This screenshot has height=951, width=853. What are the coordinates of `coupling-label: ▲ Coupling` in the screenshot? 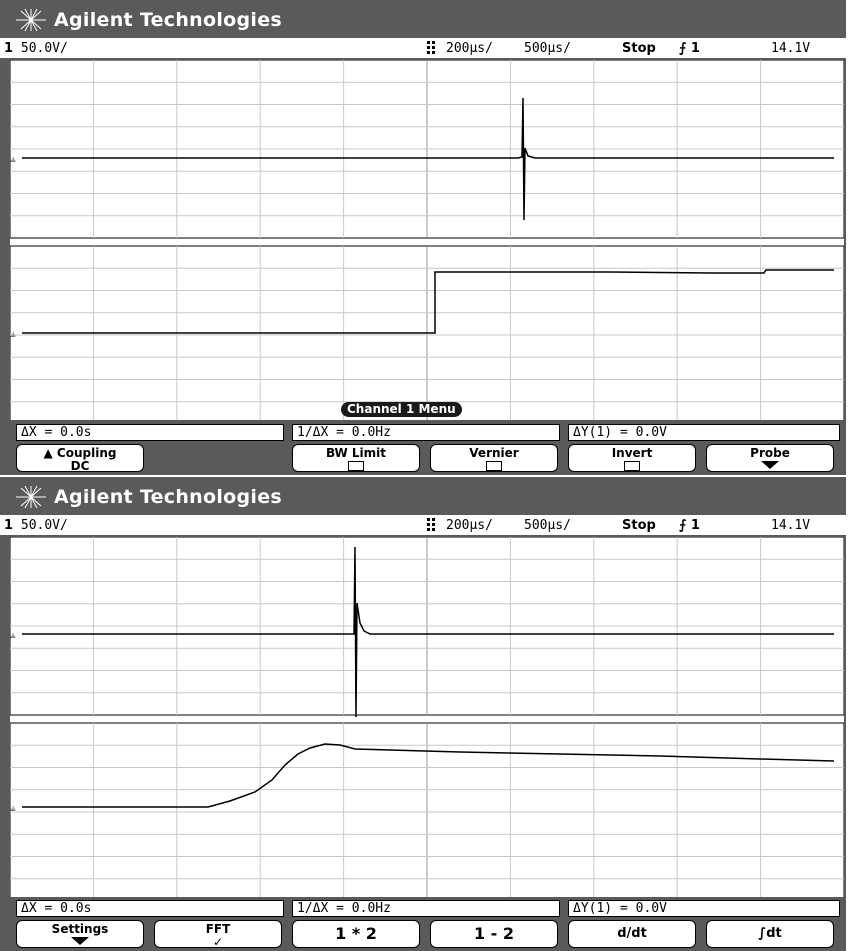 It's located at (80, 453).